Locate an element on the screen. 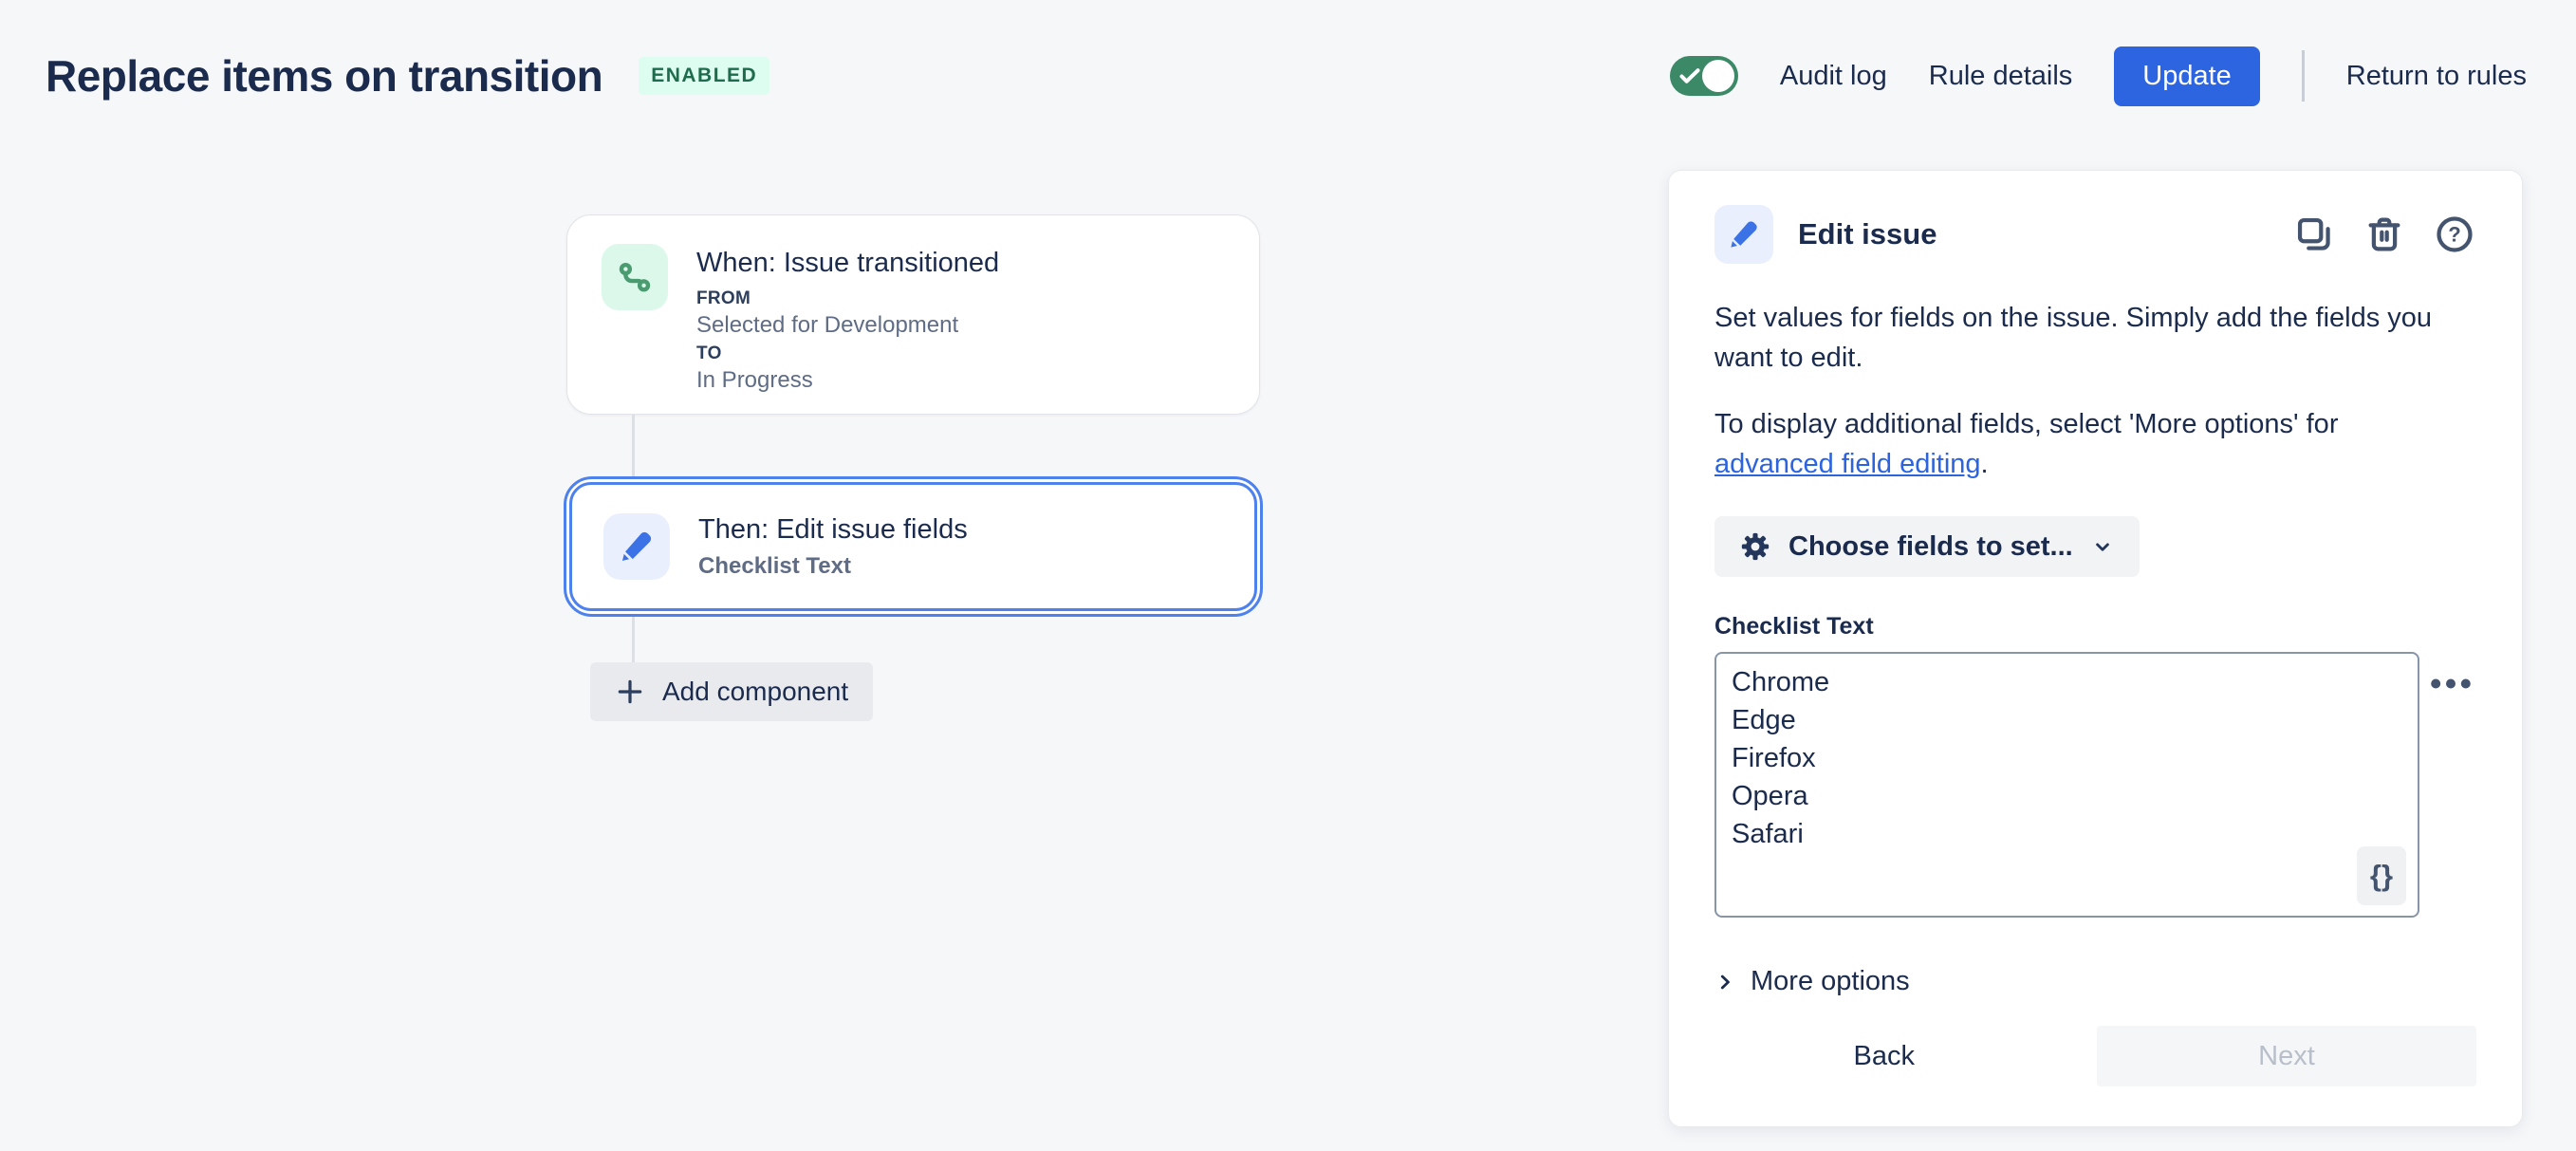  help-icon: ? is located at coordinates (2454, 234).